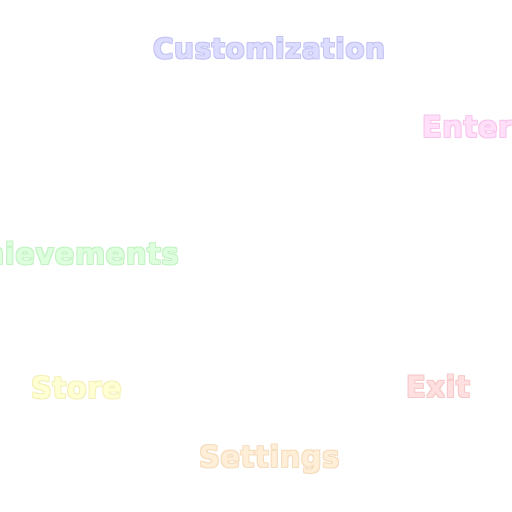  I want to click on menu-item-exit: Exit, so click(438, 387).